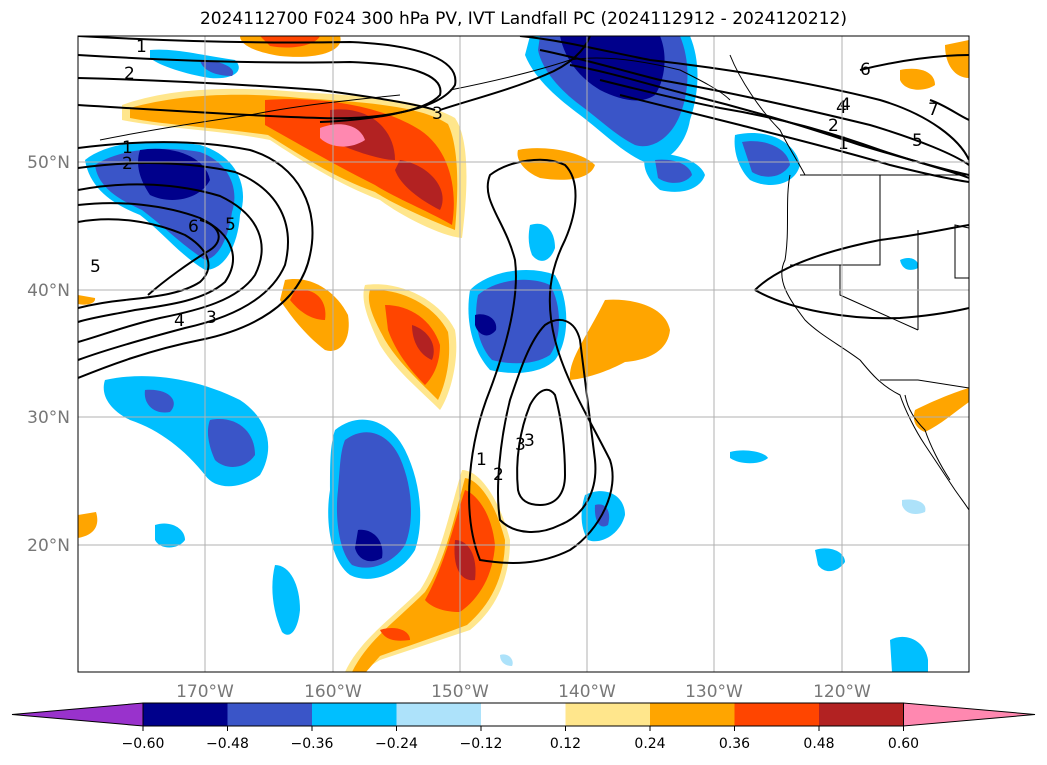 This screenshot has height=765, width=1047. Describe the element at coordinates (48, 291) in the screenshot. I see `lat-label: 40°N` at that location.